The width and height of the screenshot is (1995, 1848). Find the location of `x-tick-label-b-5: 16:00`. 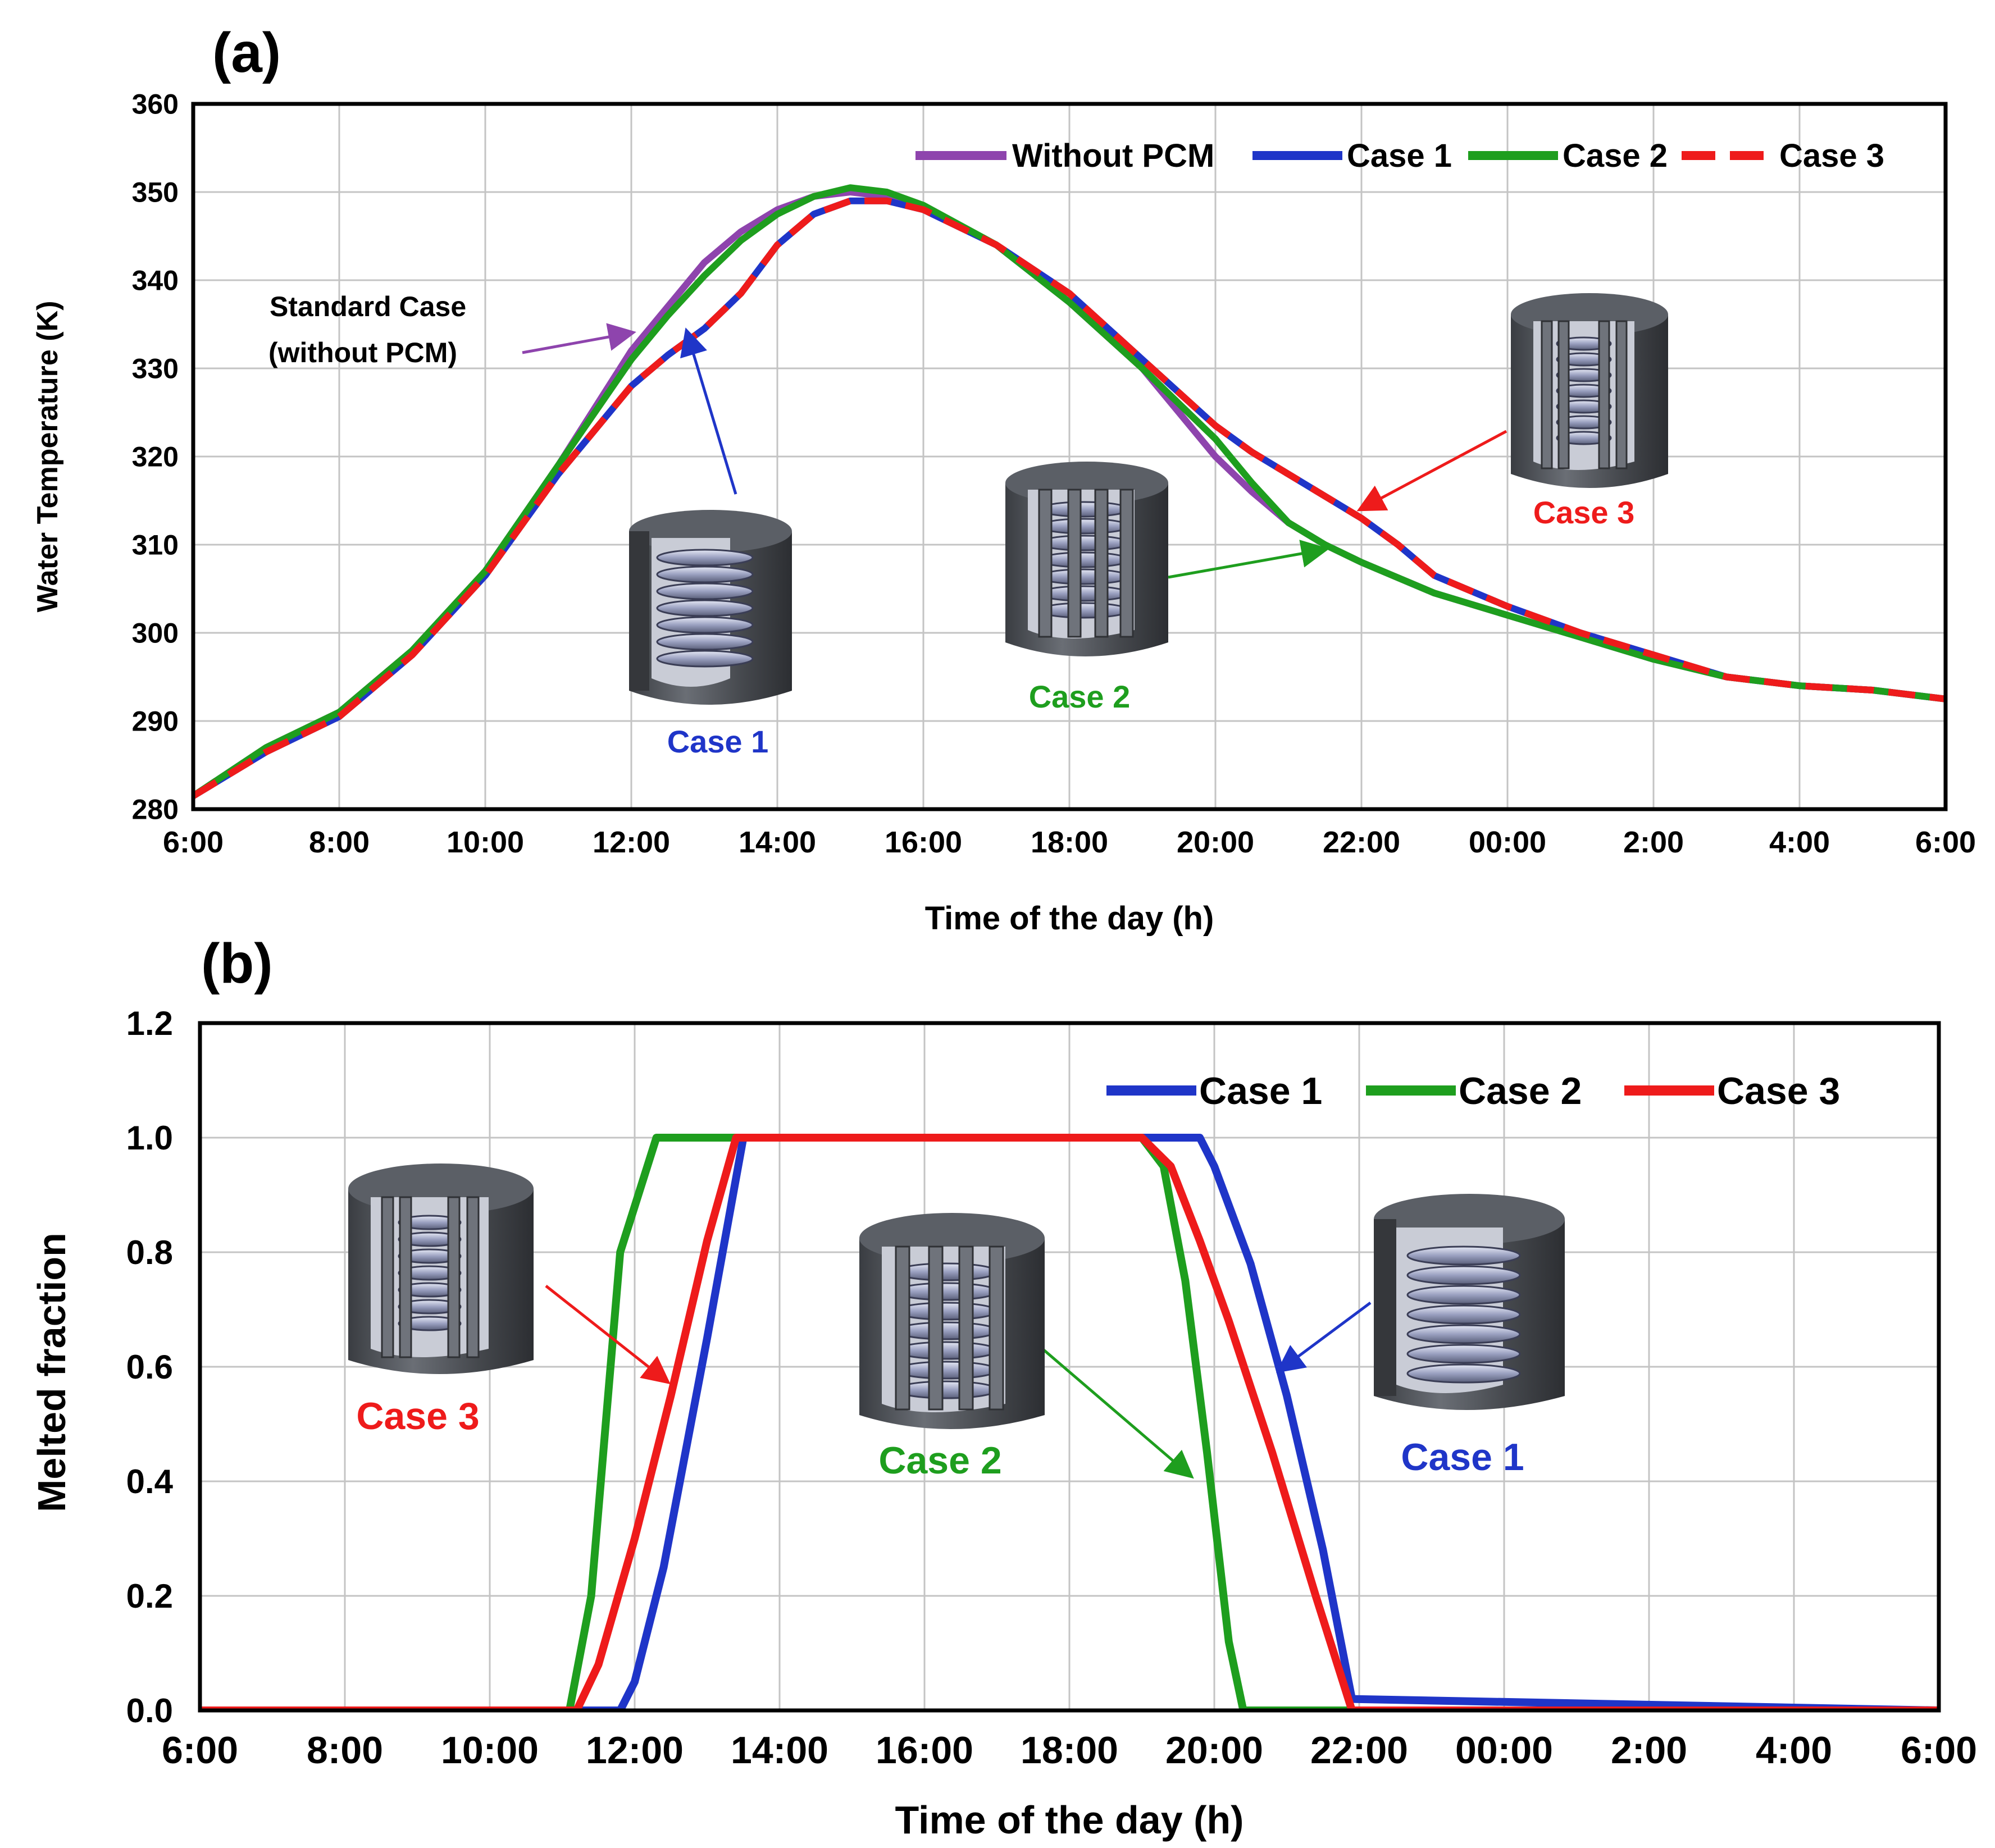

x-tick-label-b-5: 16:00 is located at coordinates (924, 1750).